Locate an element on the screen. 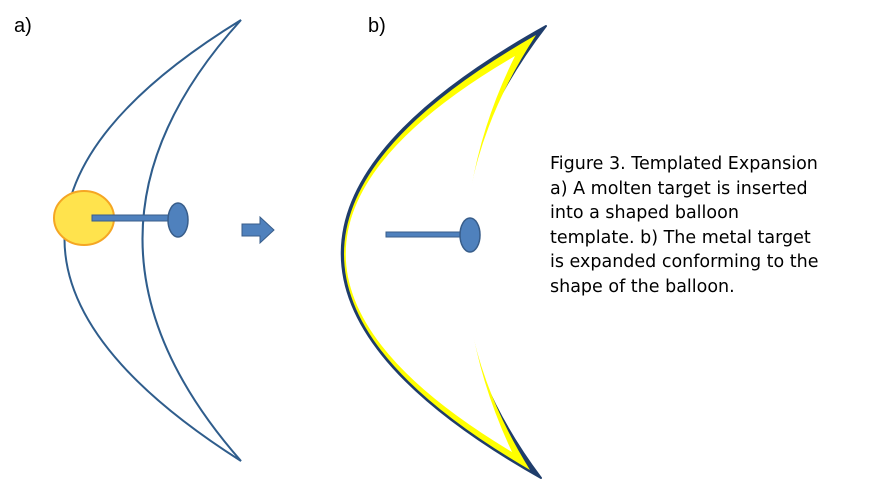 The image size is (870, 480). right-arrow-icon is located at coordinates (258, 230).